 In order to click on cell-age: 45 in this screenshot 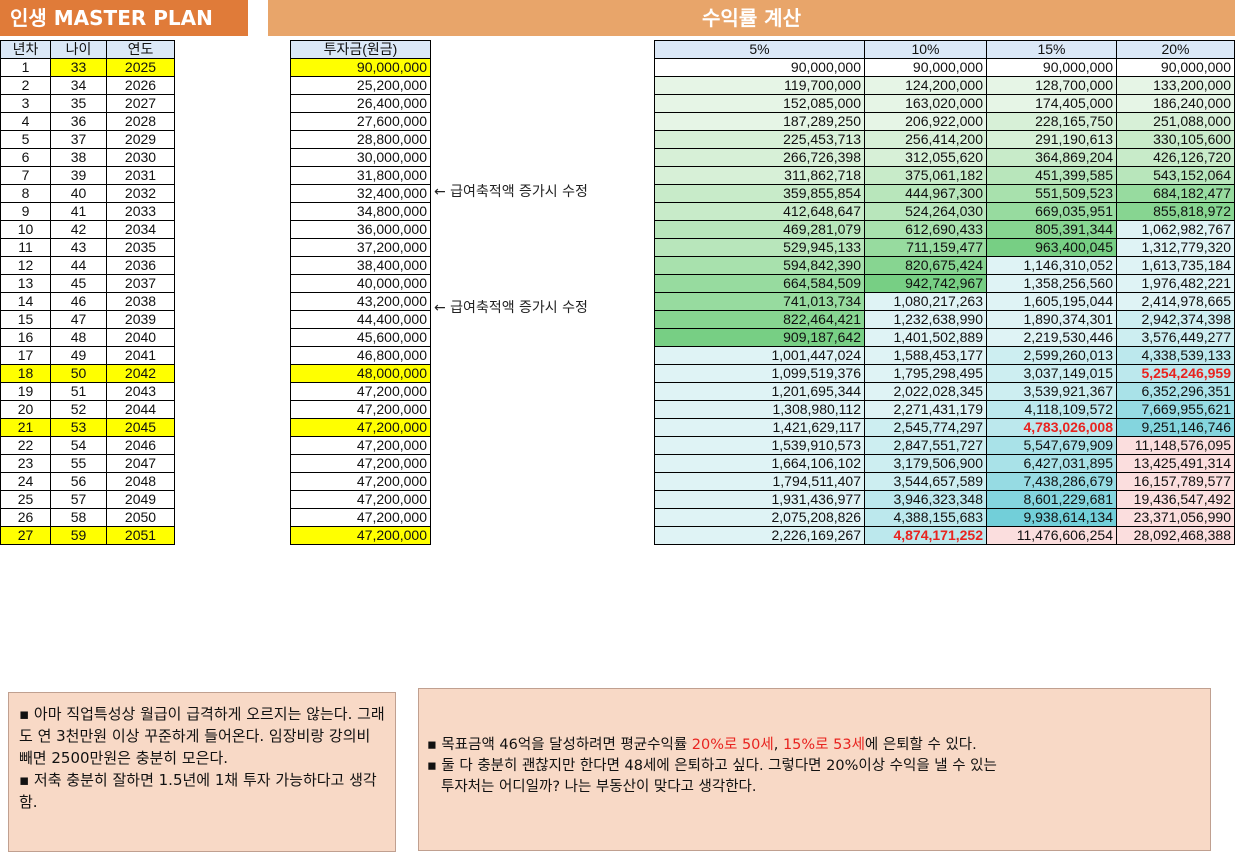, I will do `click(78, 283)`.